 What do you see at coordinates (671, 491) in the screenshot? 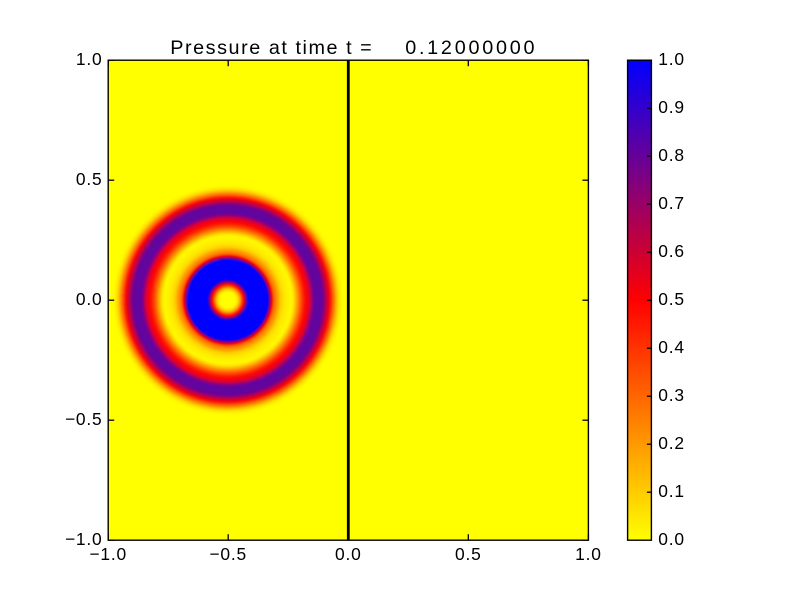
I see `svg-text: 0.1` at bounding box center [671, 491].